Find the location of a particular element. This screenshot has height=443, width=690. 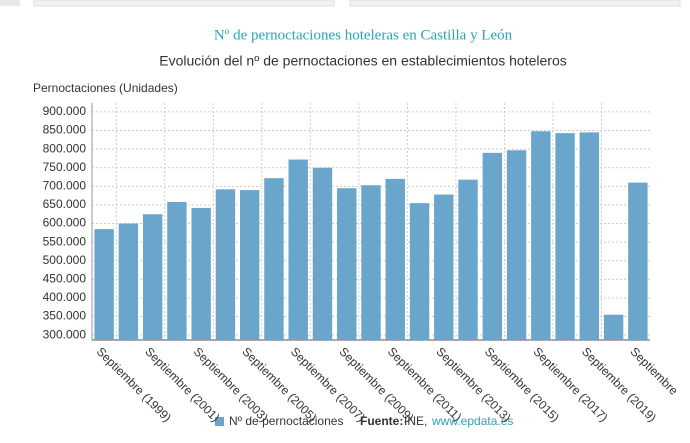

y-tick-label: 850.000 is located at coordinates (65, 130).